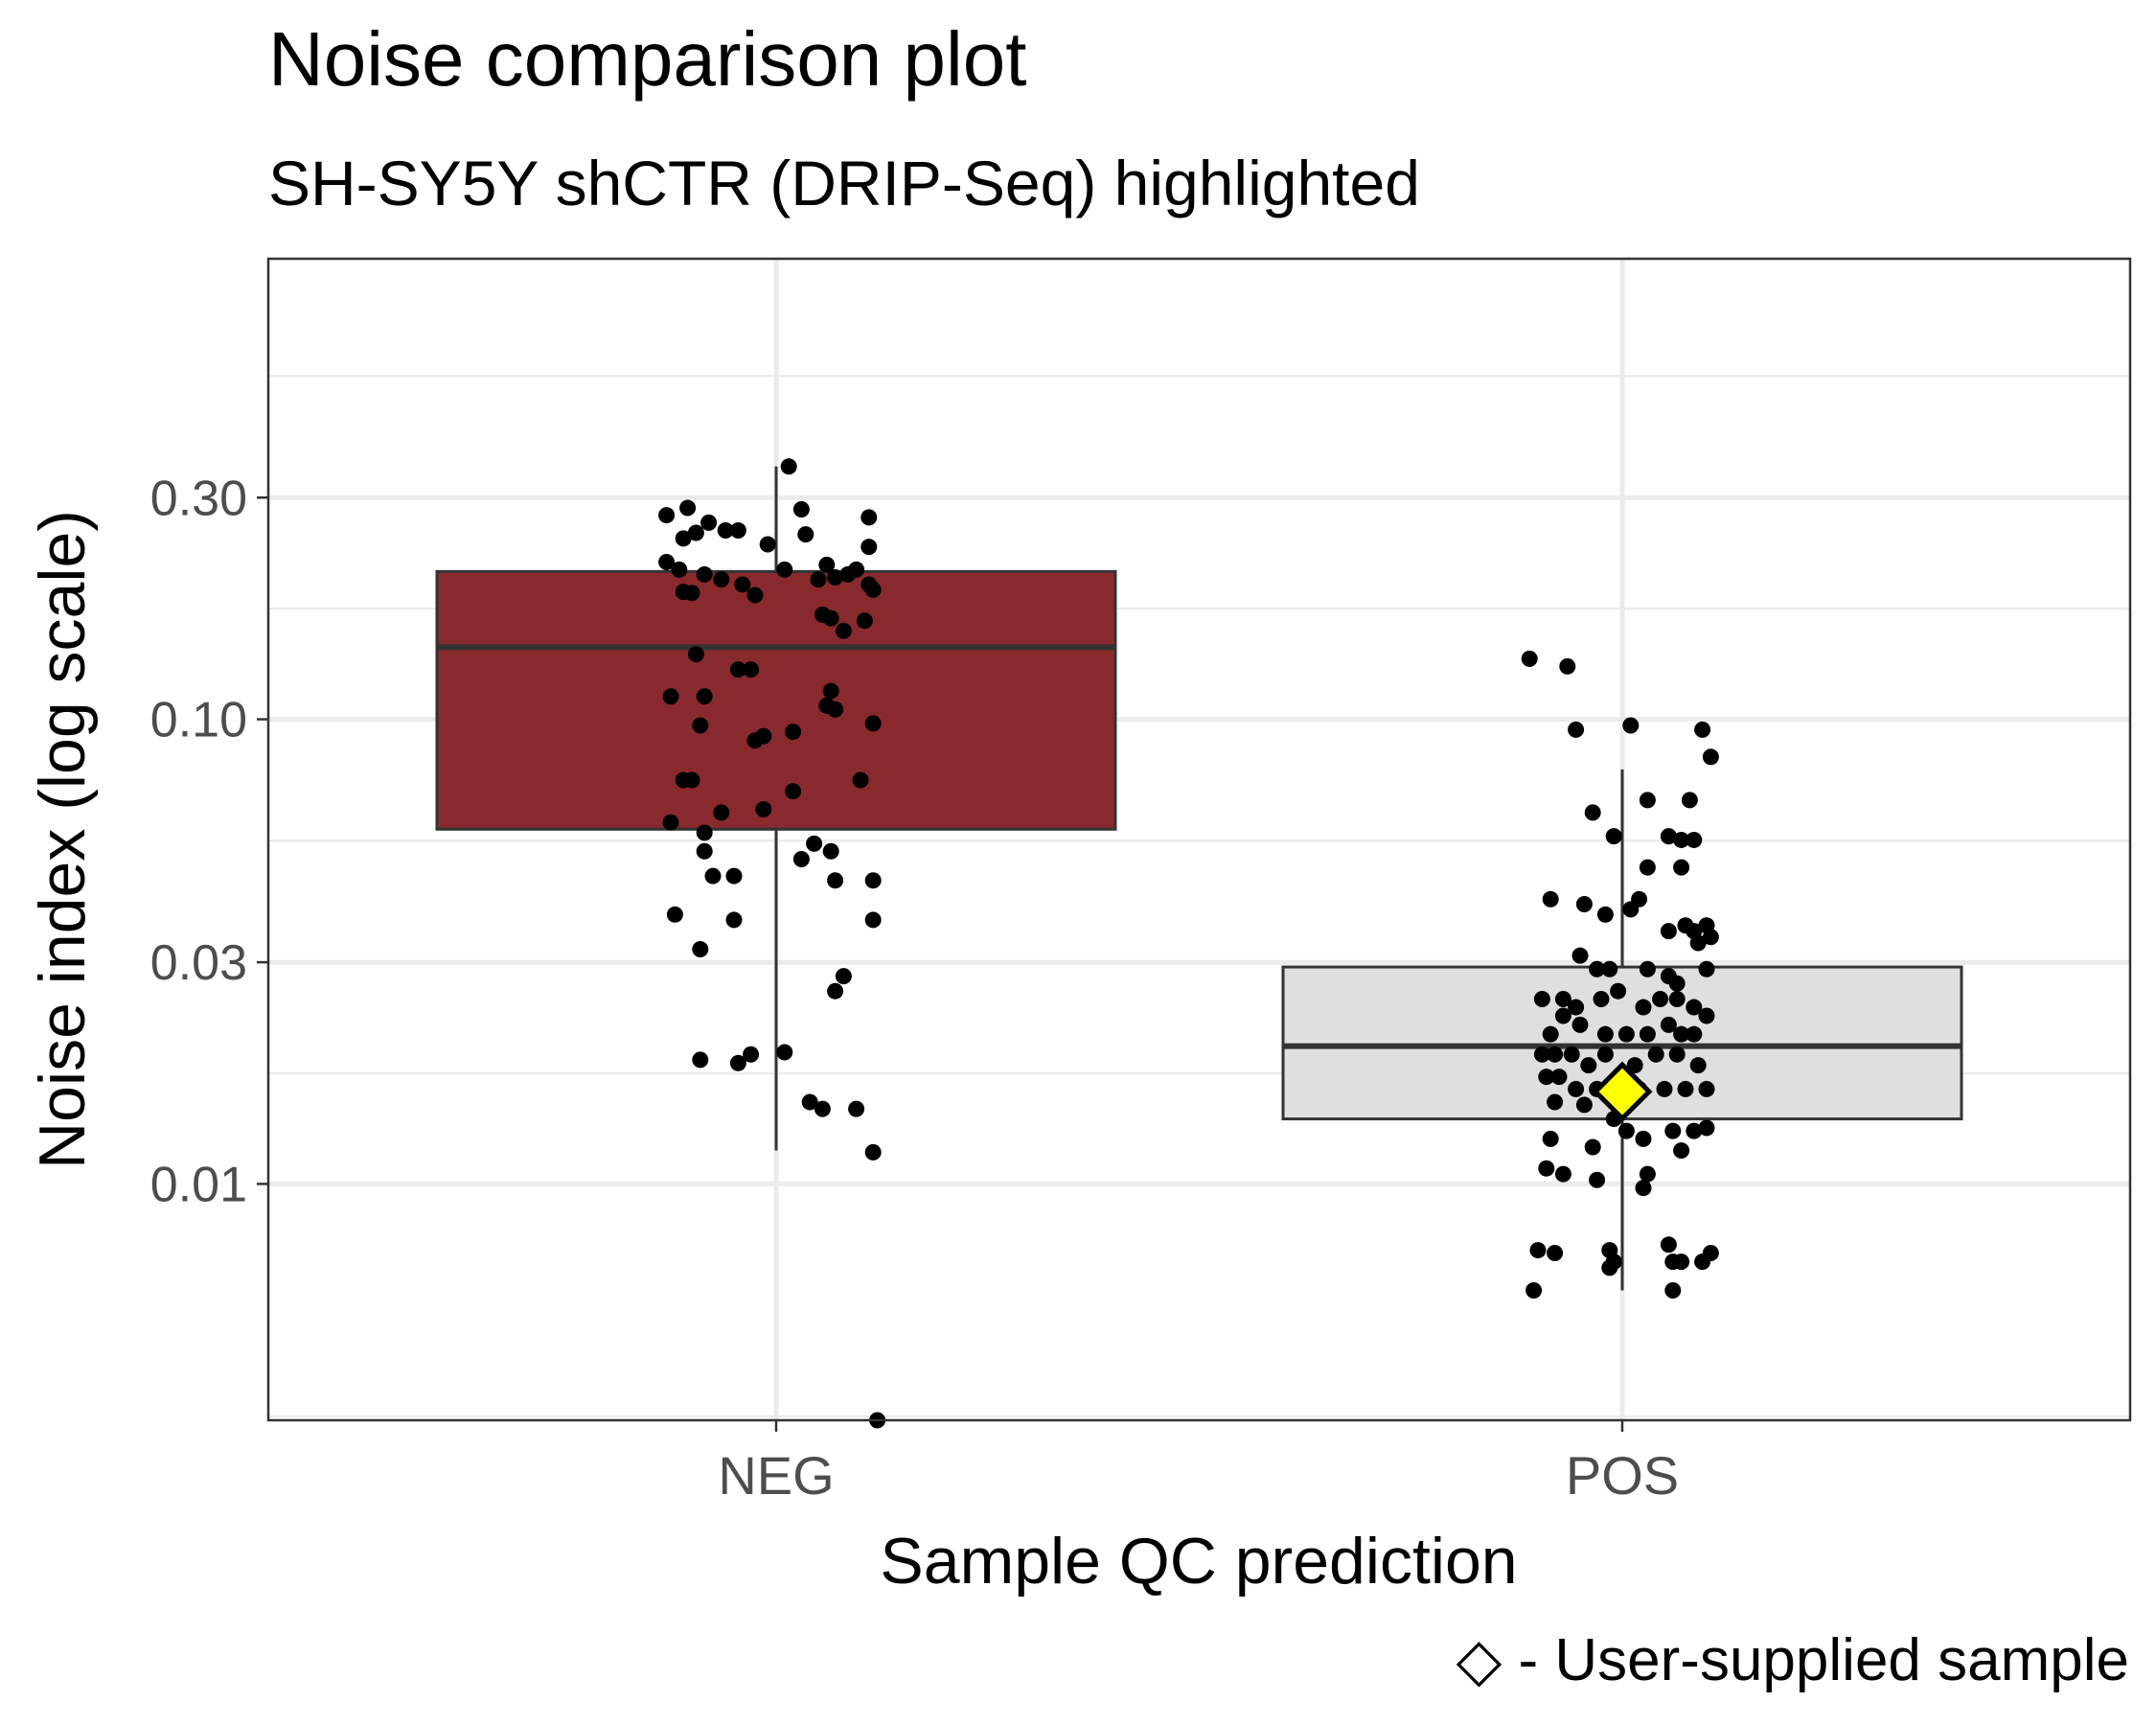 The width and height of the screenshot is (2156, 1725). What do you see at coordinates (63, 839) in the screenshot?
I see `y-axis-title: Noise index (log scale)` at bounding box center [63, 839].